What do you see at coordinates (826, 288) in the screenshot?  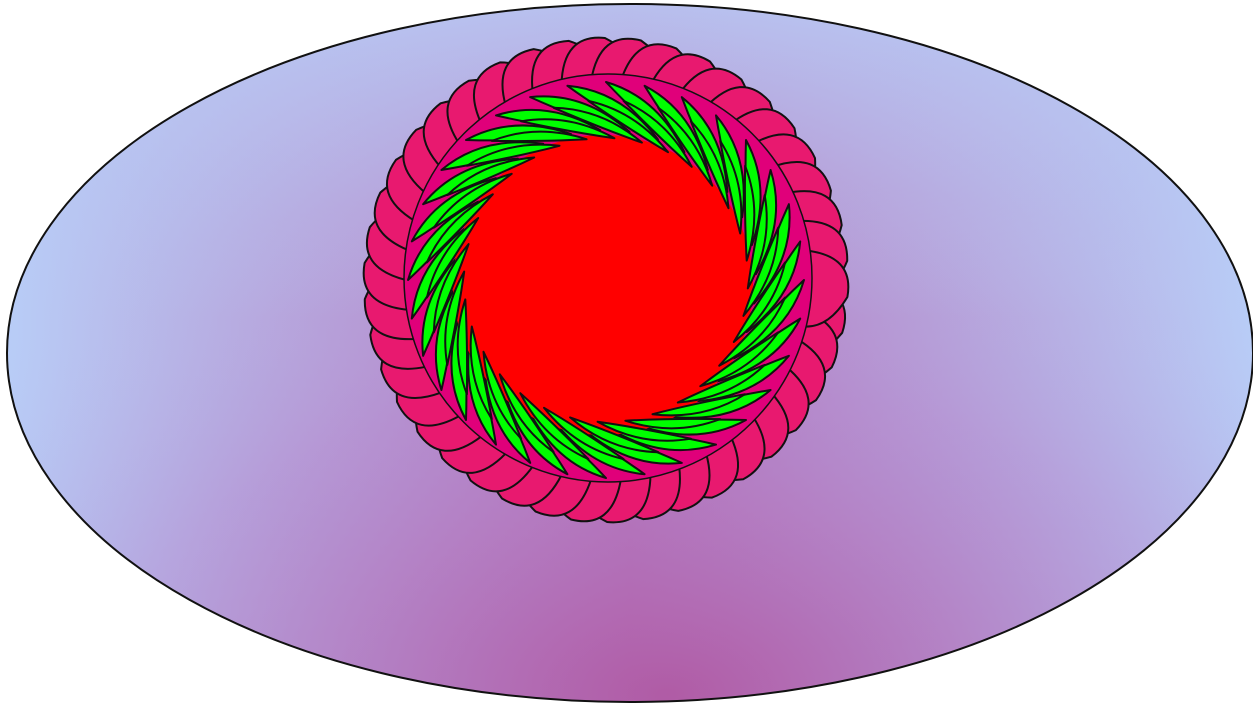 I see `lace-loop` at bounding box center [826, 288].